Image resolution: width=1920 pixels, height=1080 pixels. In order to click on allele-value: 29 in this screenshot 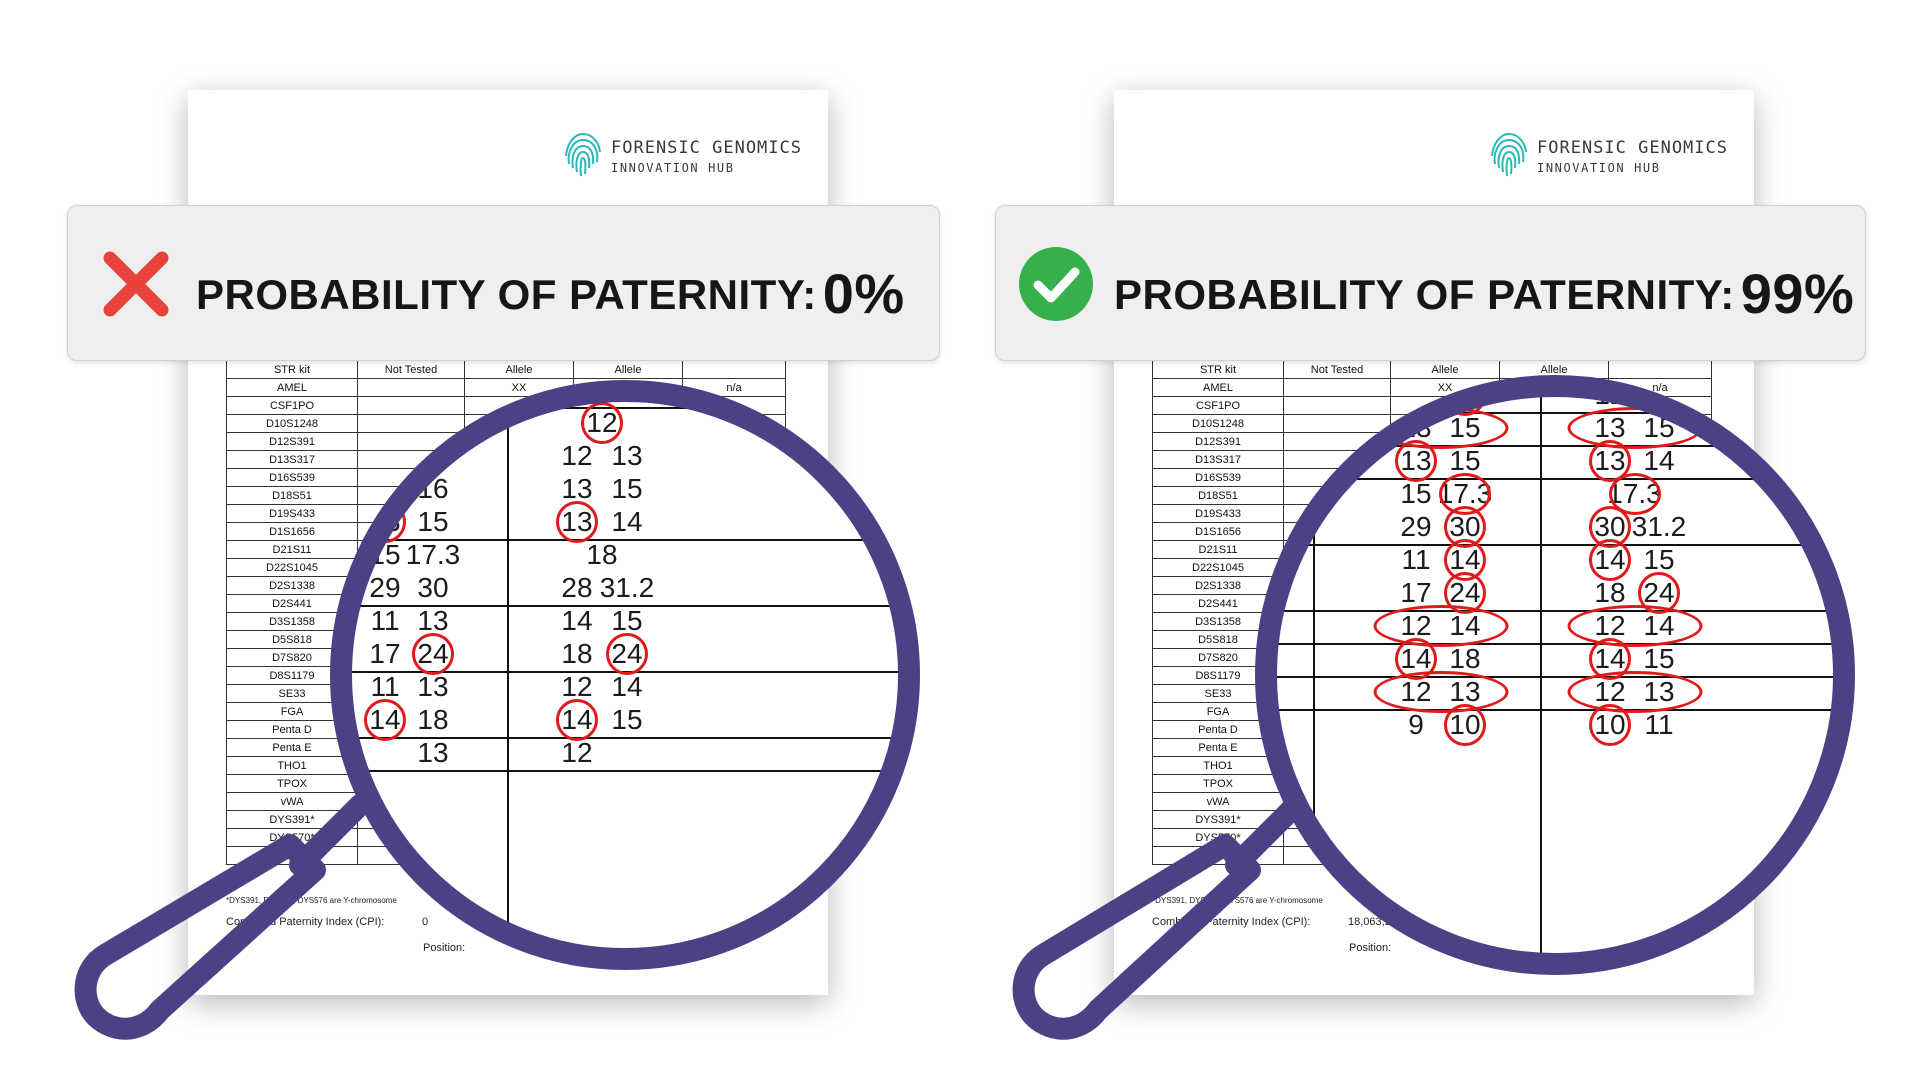, I will do `click(385, 587)`.